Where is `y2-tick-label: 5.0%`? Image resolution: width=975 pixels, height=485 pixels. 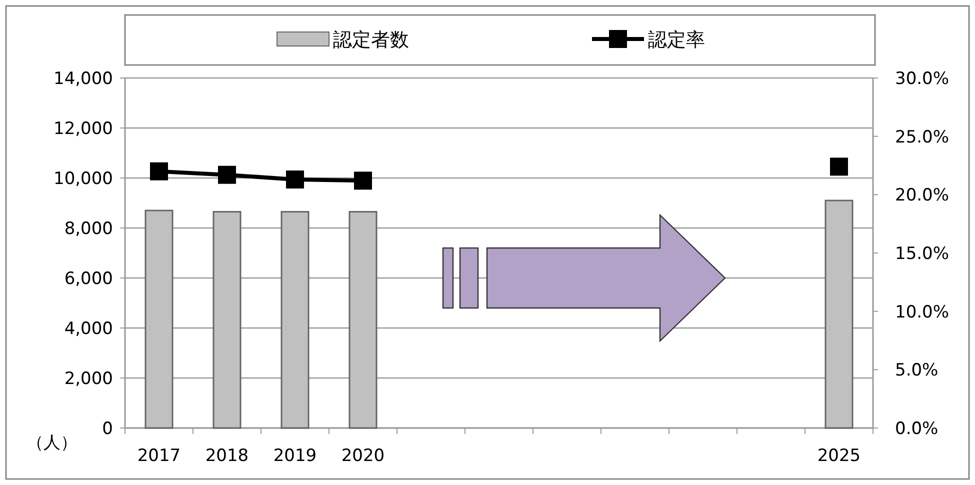
y2-tick-label: 5.0% is located at coordinates (916, 370).